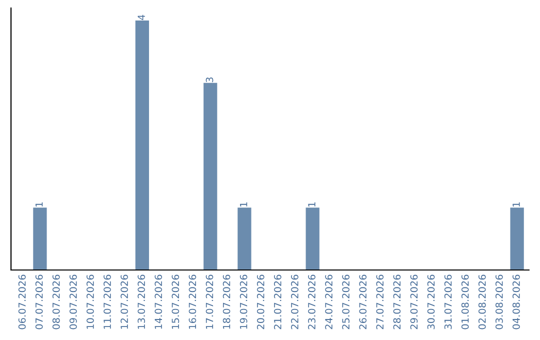 The width and height of the screenshot is (540, 340). Describe the element at coordinates (158, 301) in the screenshot. I see `x-tick-label: 14.07.2026` at that location.